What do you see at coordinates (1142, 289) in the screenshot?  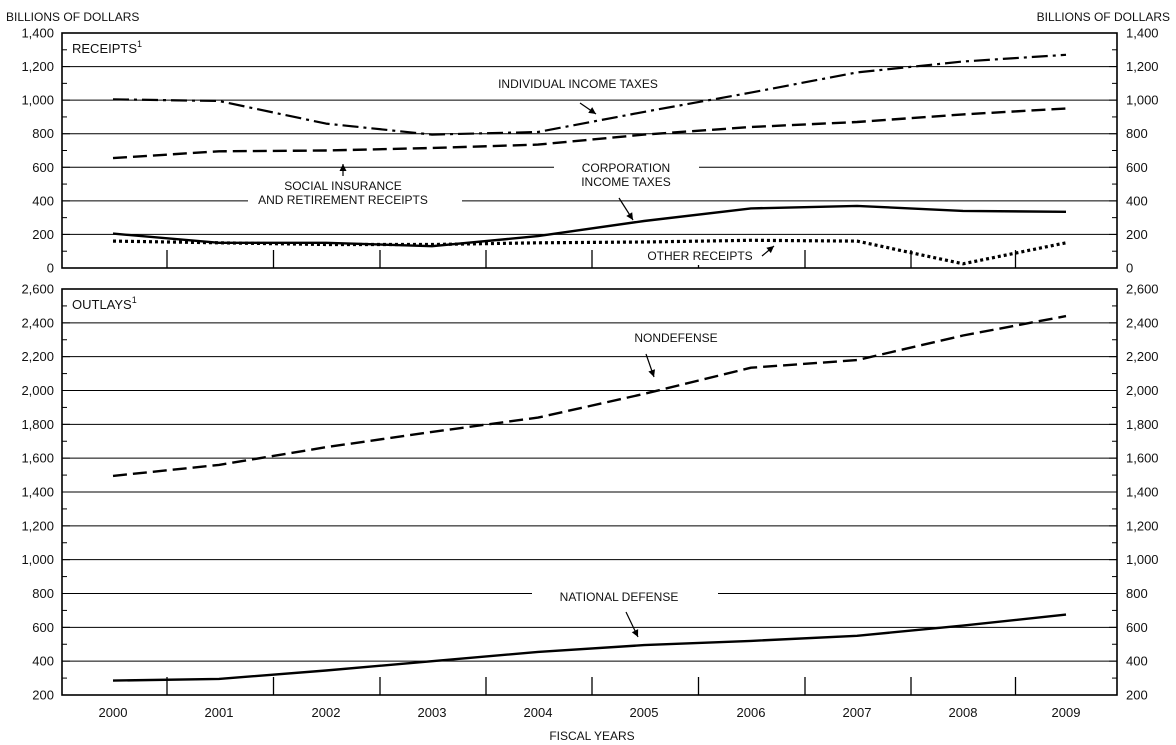 I see `y-tick-label-right: 2,600` at bounding box center [1142, 289].